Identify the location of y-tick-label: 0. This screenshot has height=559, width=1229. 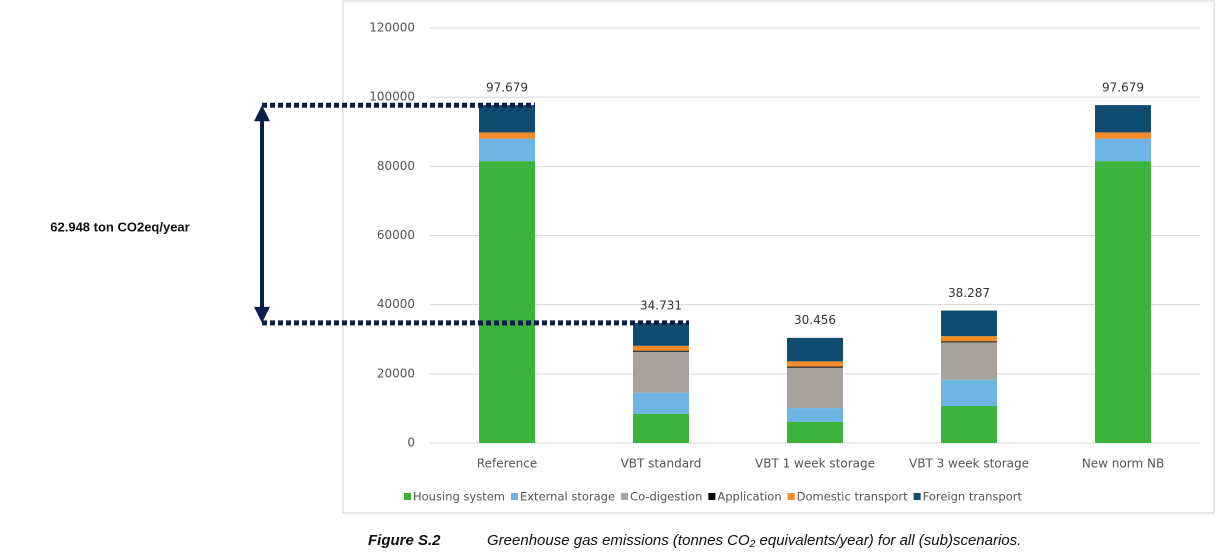
(411, 443).